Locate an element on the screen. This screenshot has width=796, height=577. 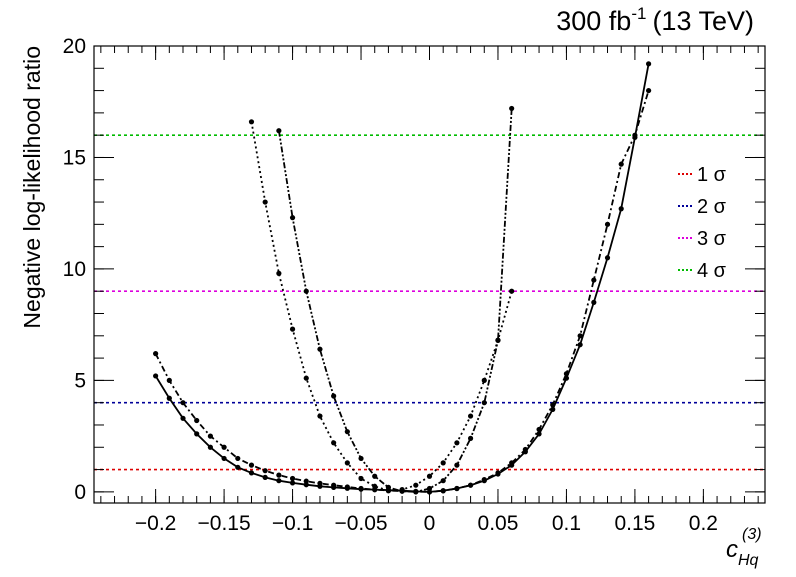
x-axis-label-main: c is located at coordinates (732, 549).